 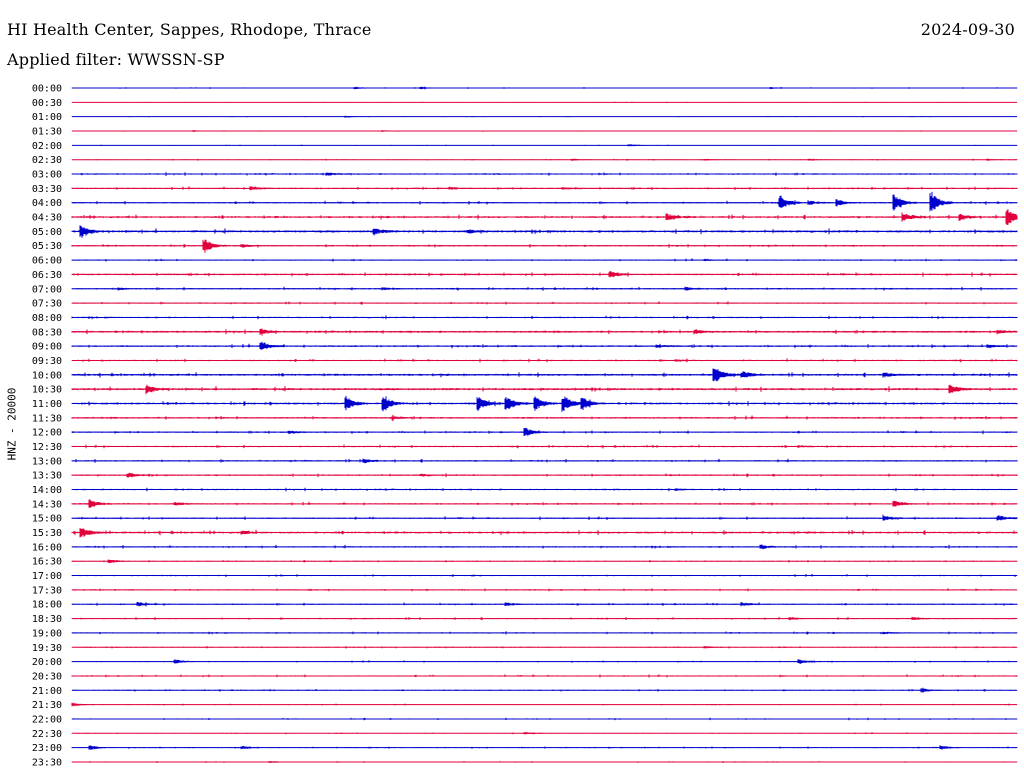 I want to click on row-time-label: 22:00, so click(x=47, y=719).